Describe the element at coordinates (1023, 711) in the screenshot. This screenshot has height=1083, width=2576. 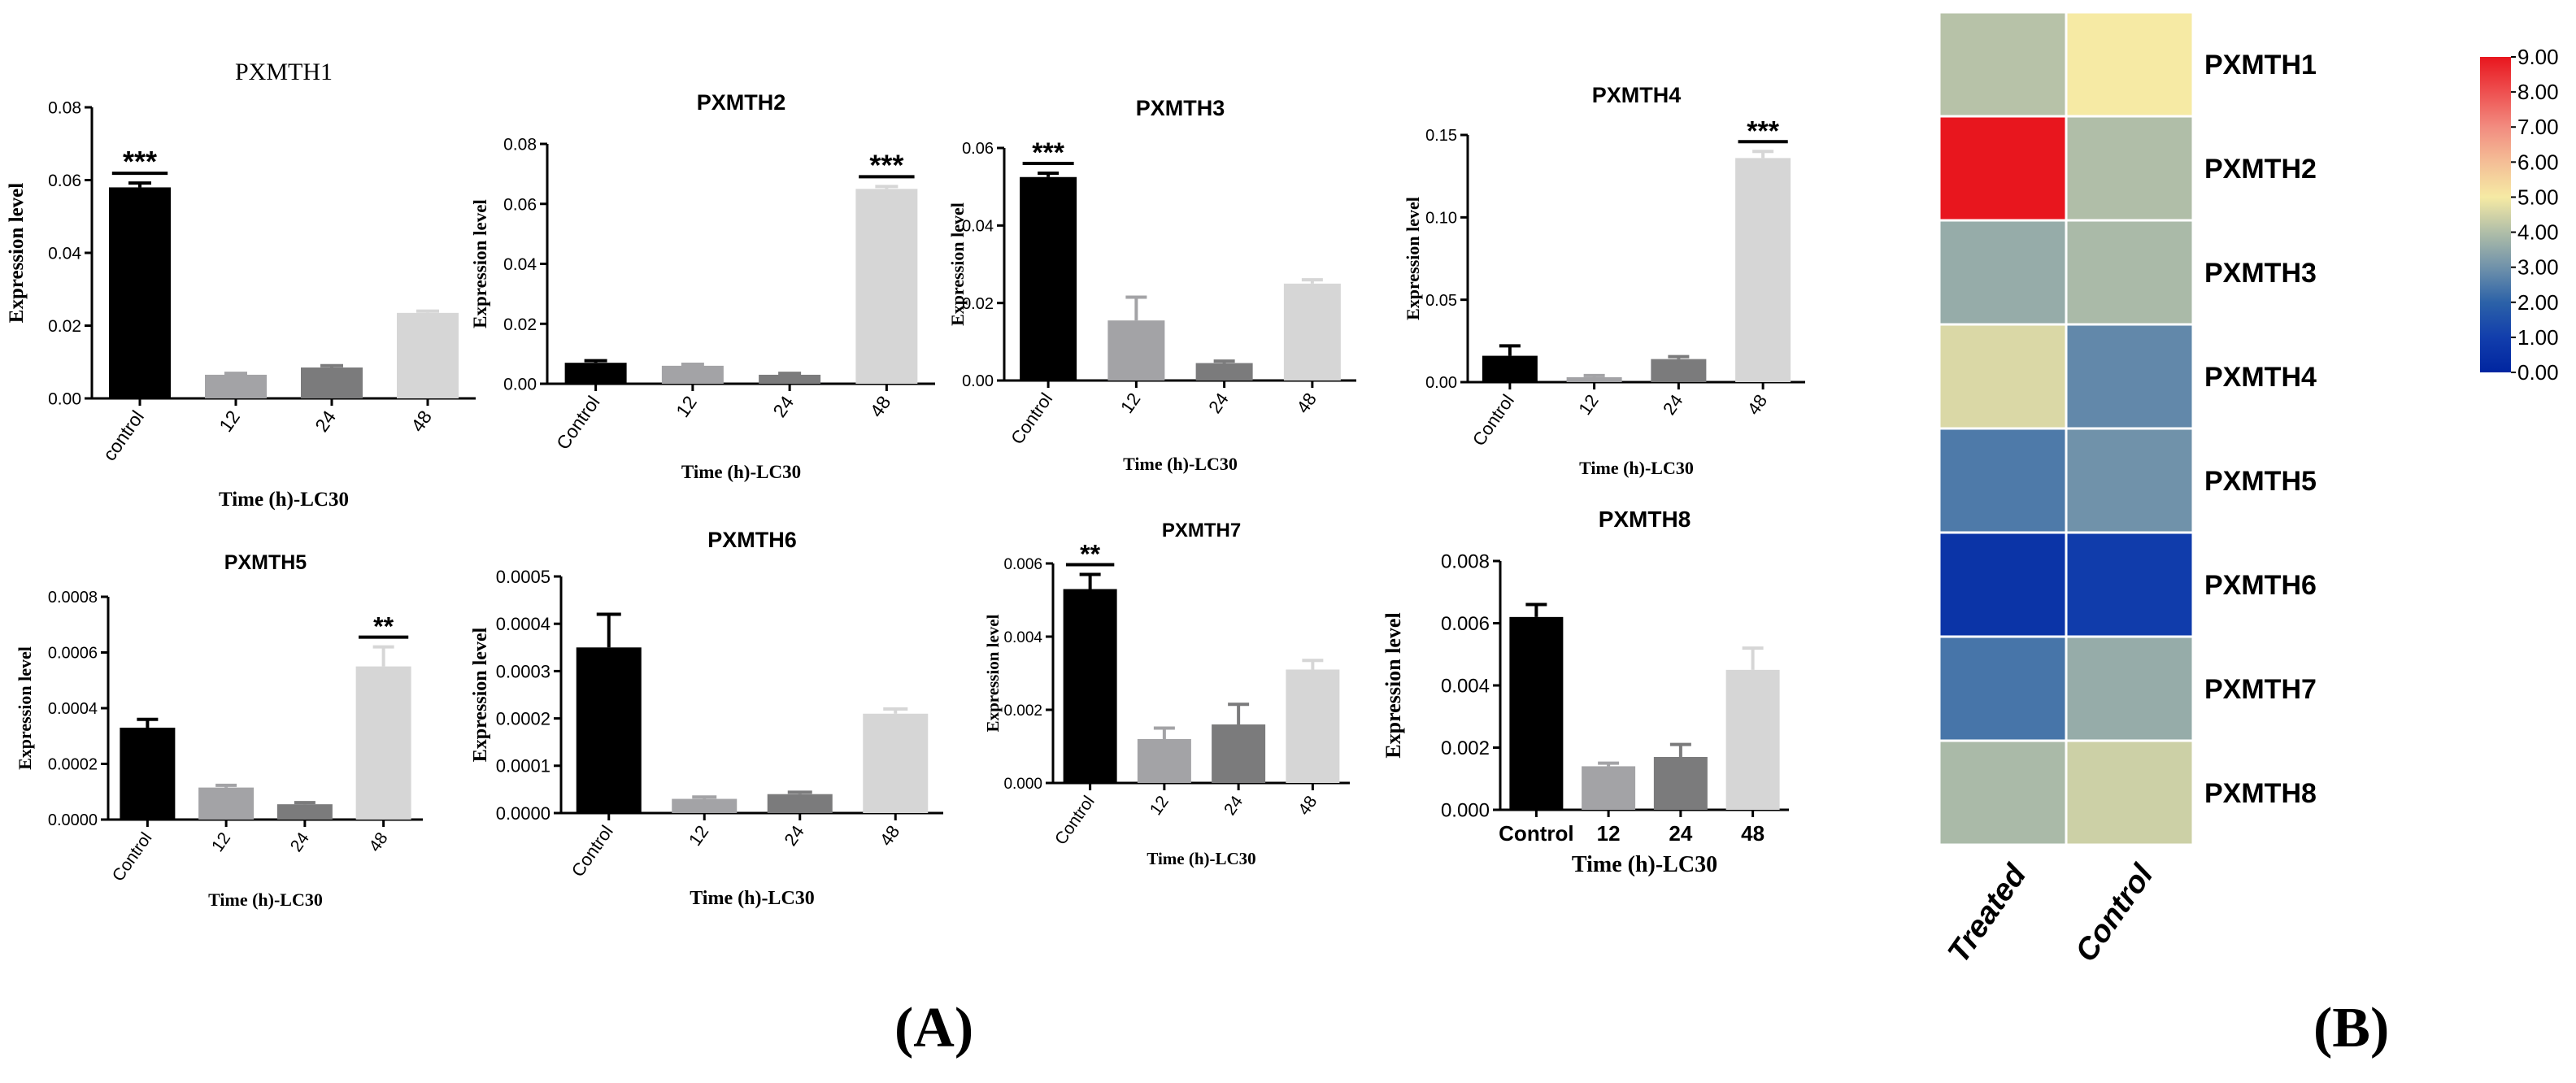
I see `y-tick-label: 0.002` at that location.